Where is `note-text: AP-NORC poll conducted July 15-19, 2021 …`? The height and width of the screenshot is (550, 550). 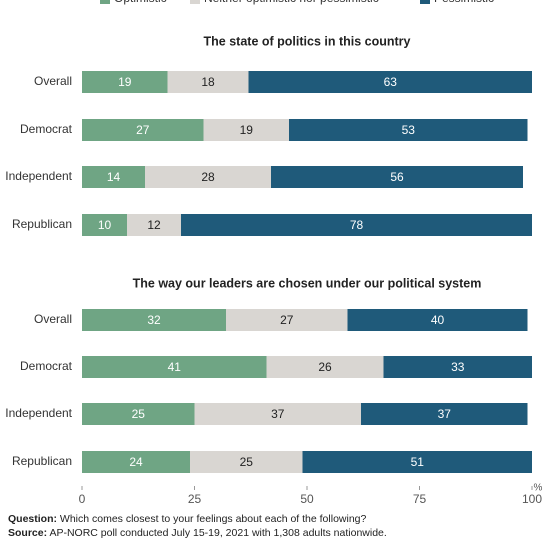 note-text: AP-NORC poll conducted July 15-19, 2021 … is located at coordinates (217, 533).